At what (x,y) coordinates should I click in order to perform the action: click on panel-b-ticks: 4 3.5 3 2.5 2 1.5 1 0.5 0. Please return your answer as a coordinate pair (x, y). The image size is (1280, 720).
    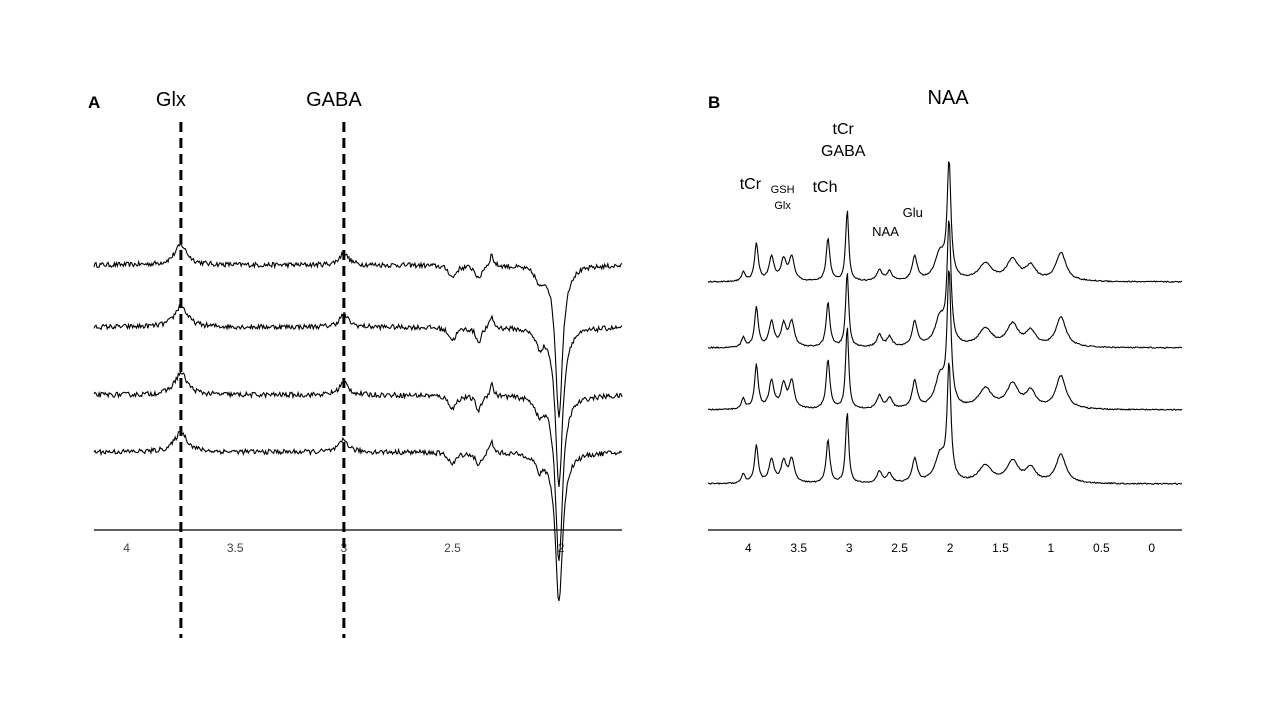
    Looking at the image, I should click on (950, 548).